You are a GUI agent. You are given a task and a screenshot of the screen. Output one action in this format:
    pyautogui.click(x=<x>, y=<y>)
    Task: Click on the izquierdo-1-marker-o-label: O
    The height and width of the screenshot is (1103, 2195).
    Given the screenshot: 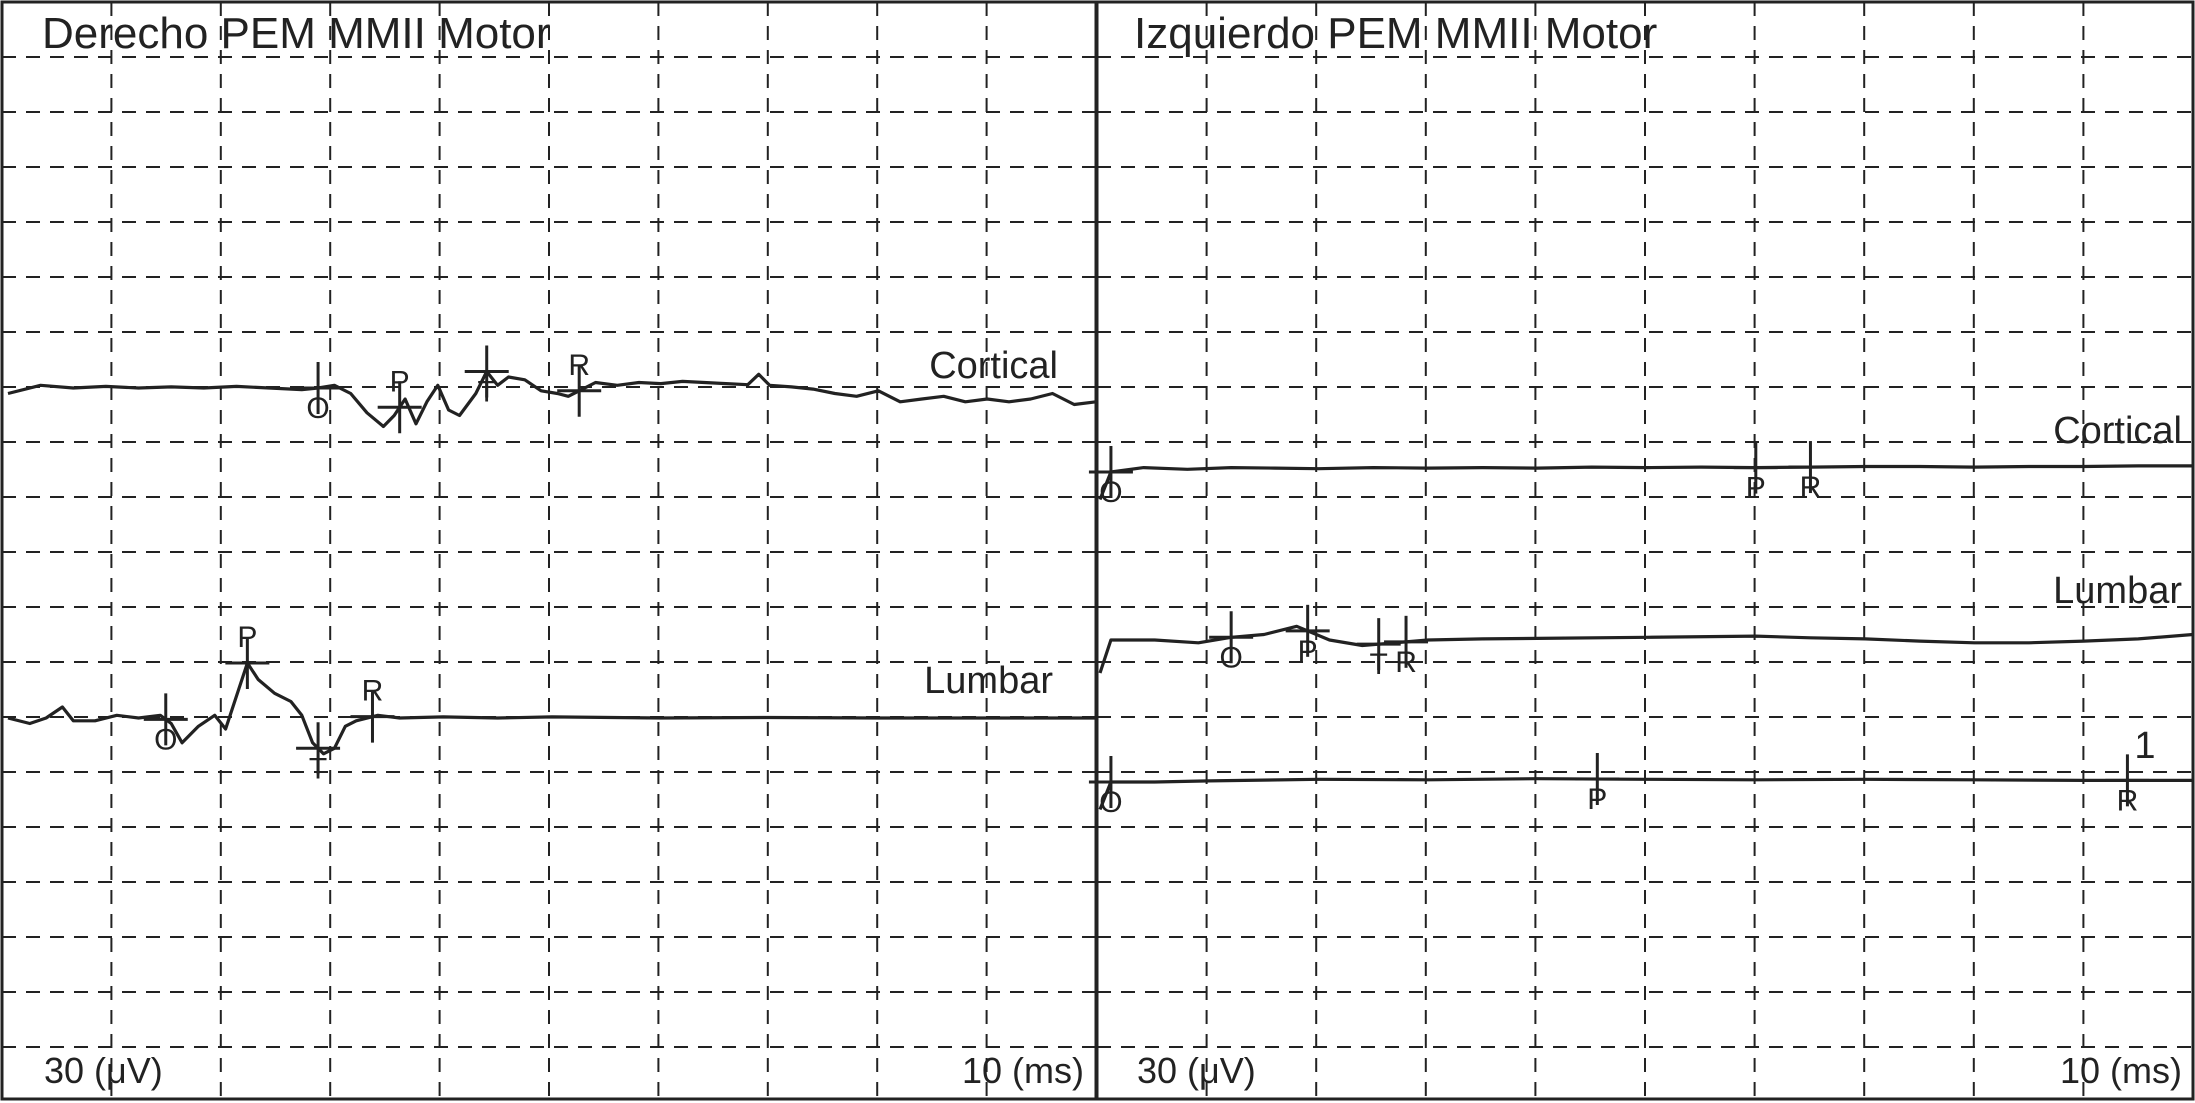 What is the action you would take?
    pyautogui.click(x=1110, y=802)
    